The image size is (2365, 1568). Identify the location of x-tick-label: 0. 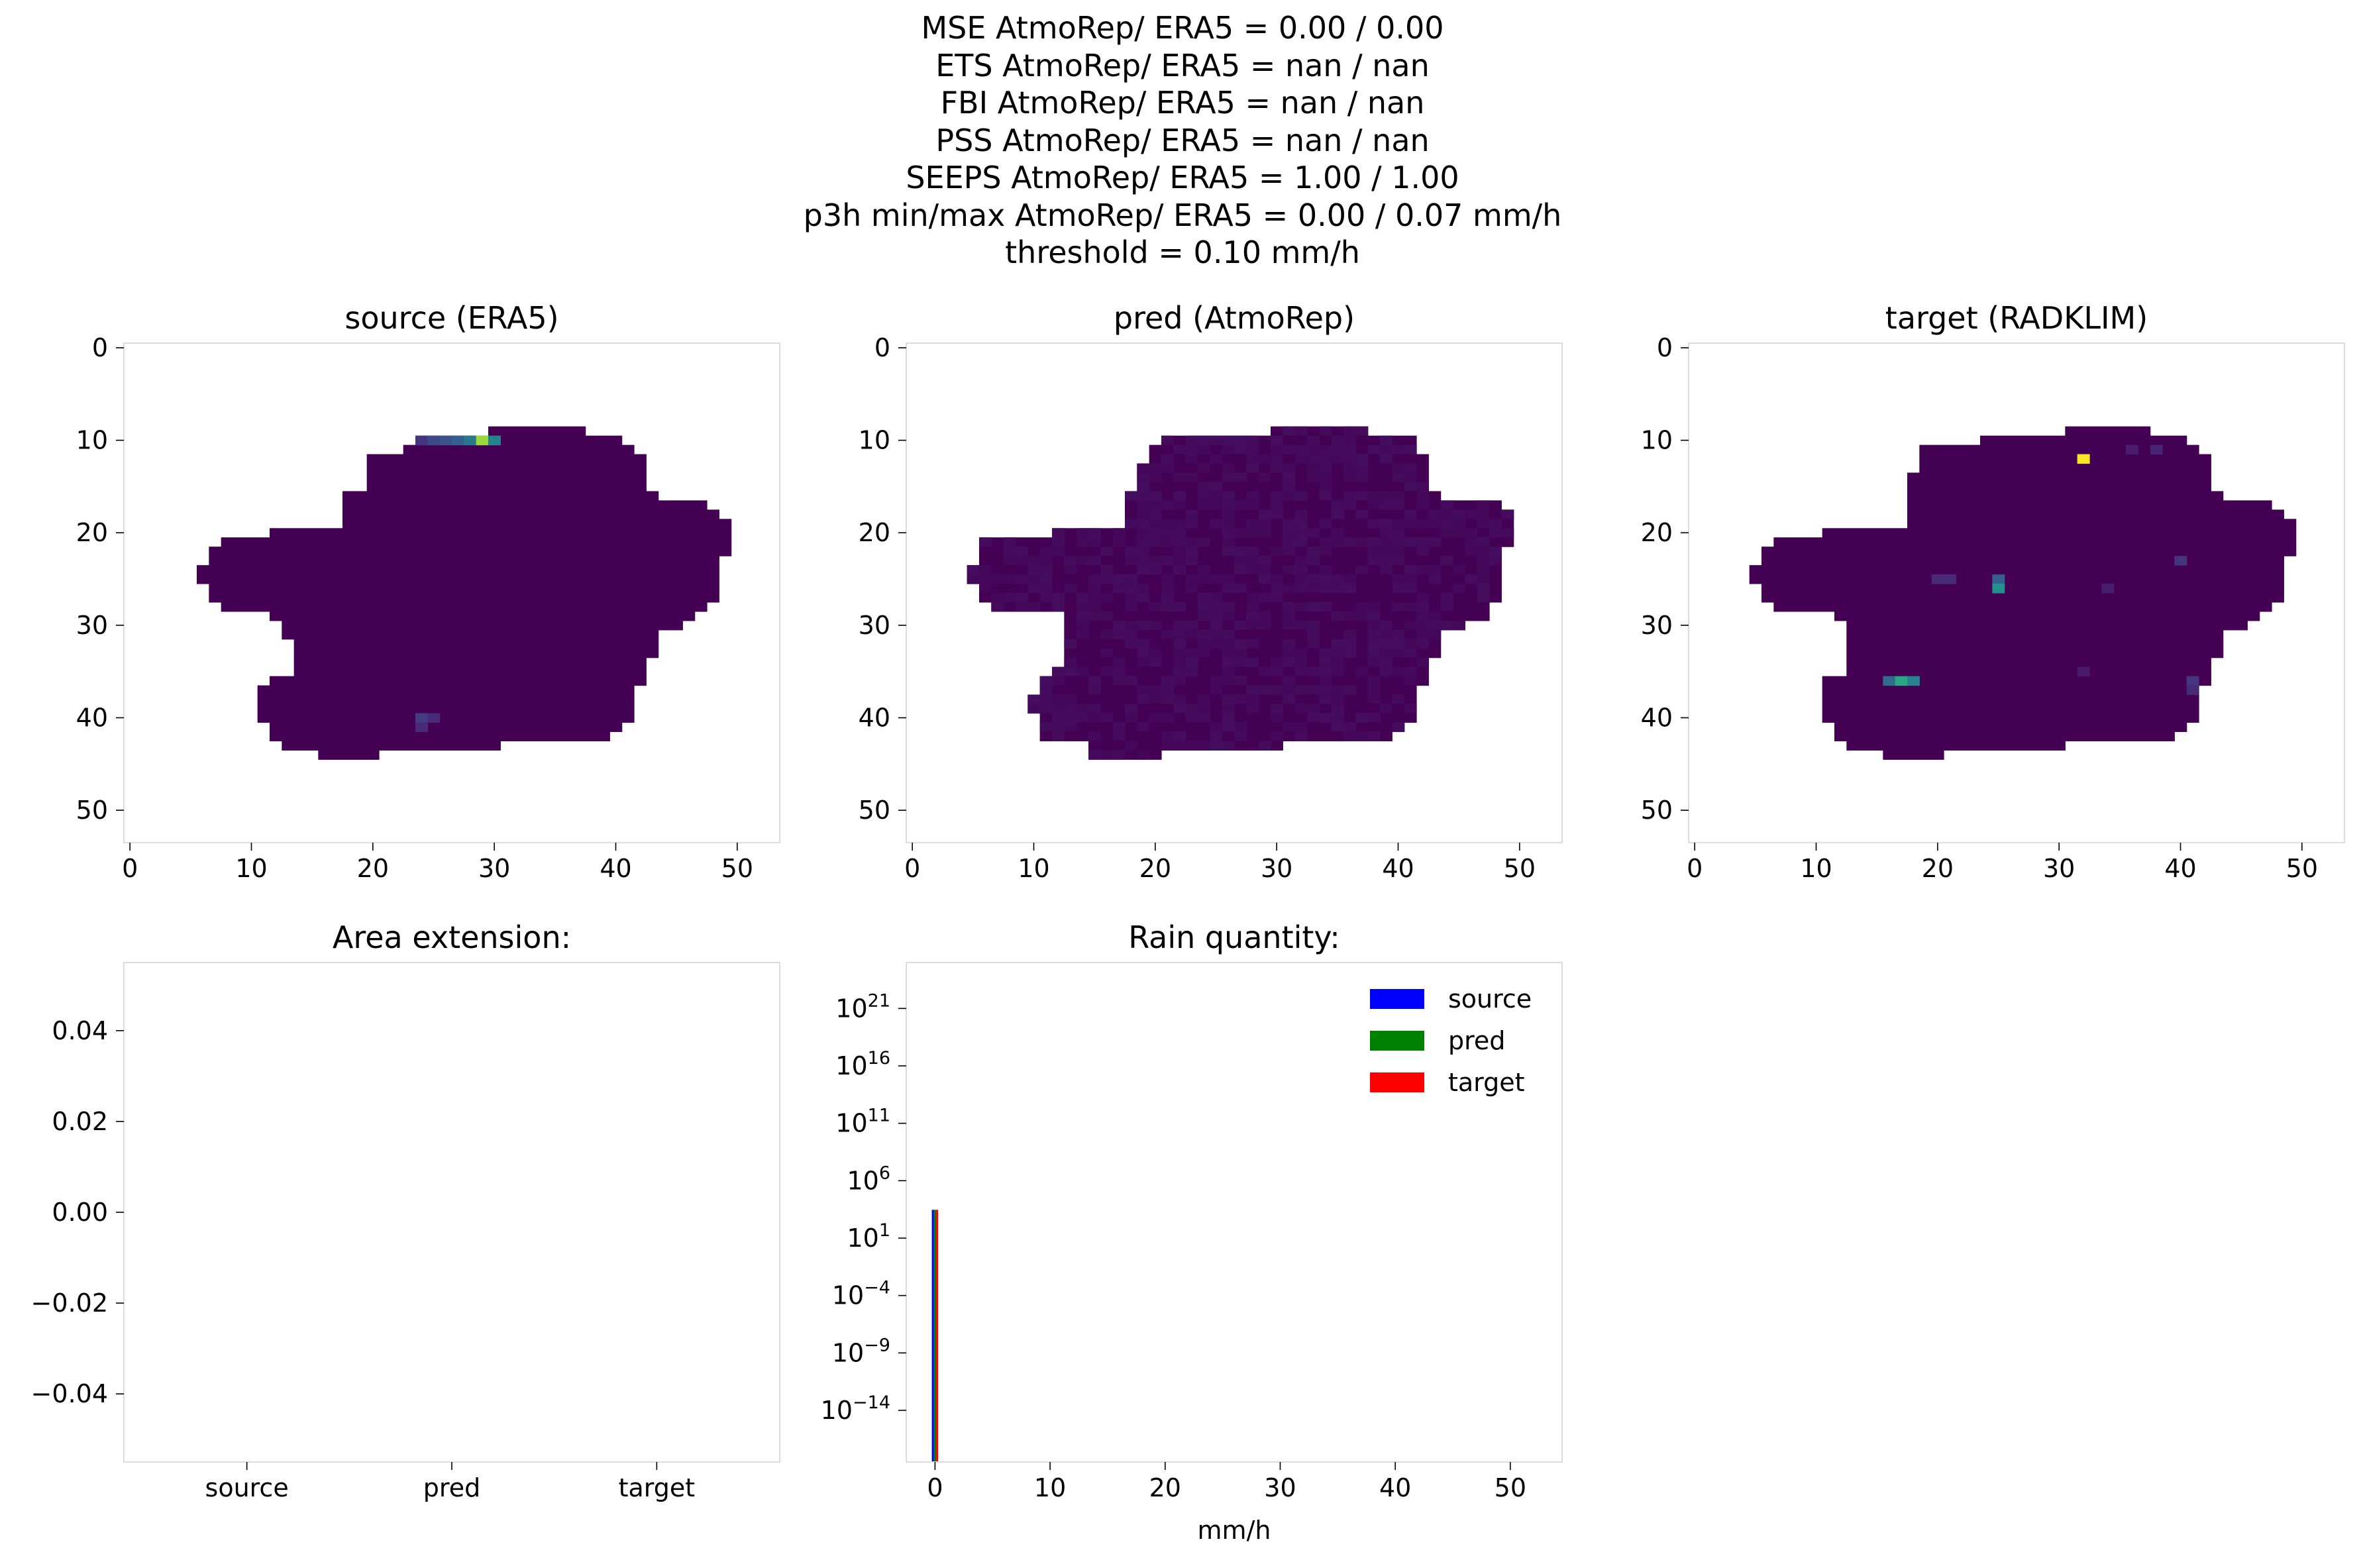
(912, 869).